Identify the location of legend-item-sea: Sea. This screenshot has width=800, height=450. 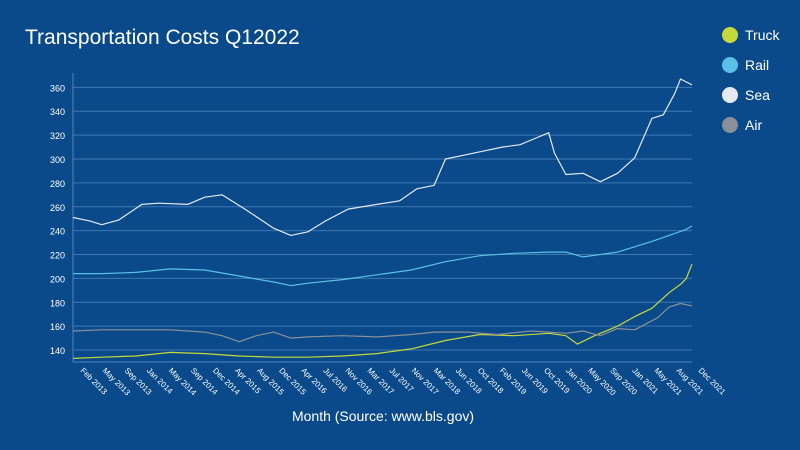
(750, 95).